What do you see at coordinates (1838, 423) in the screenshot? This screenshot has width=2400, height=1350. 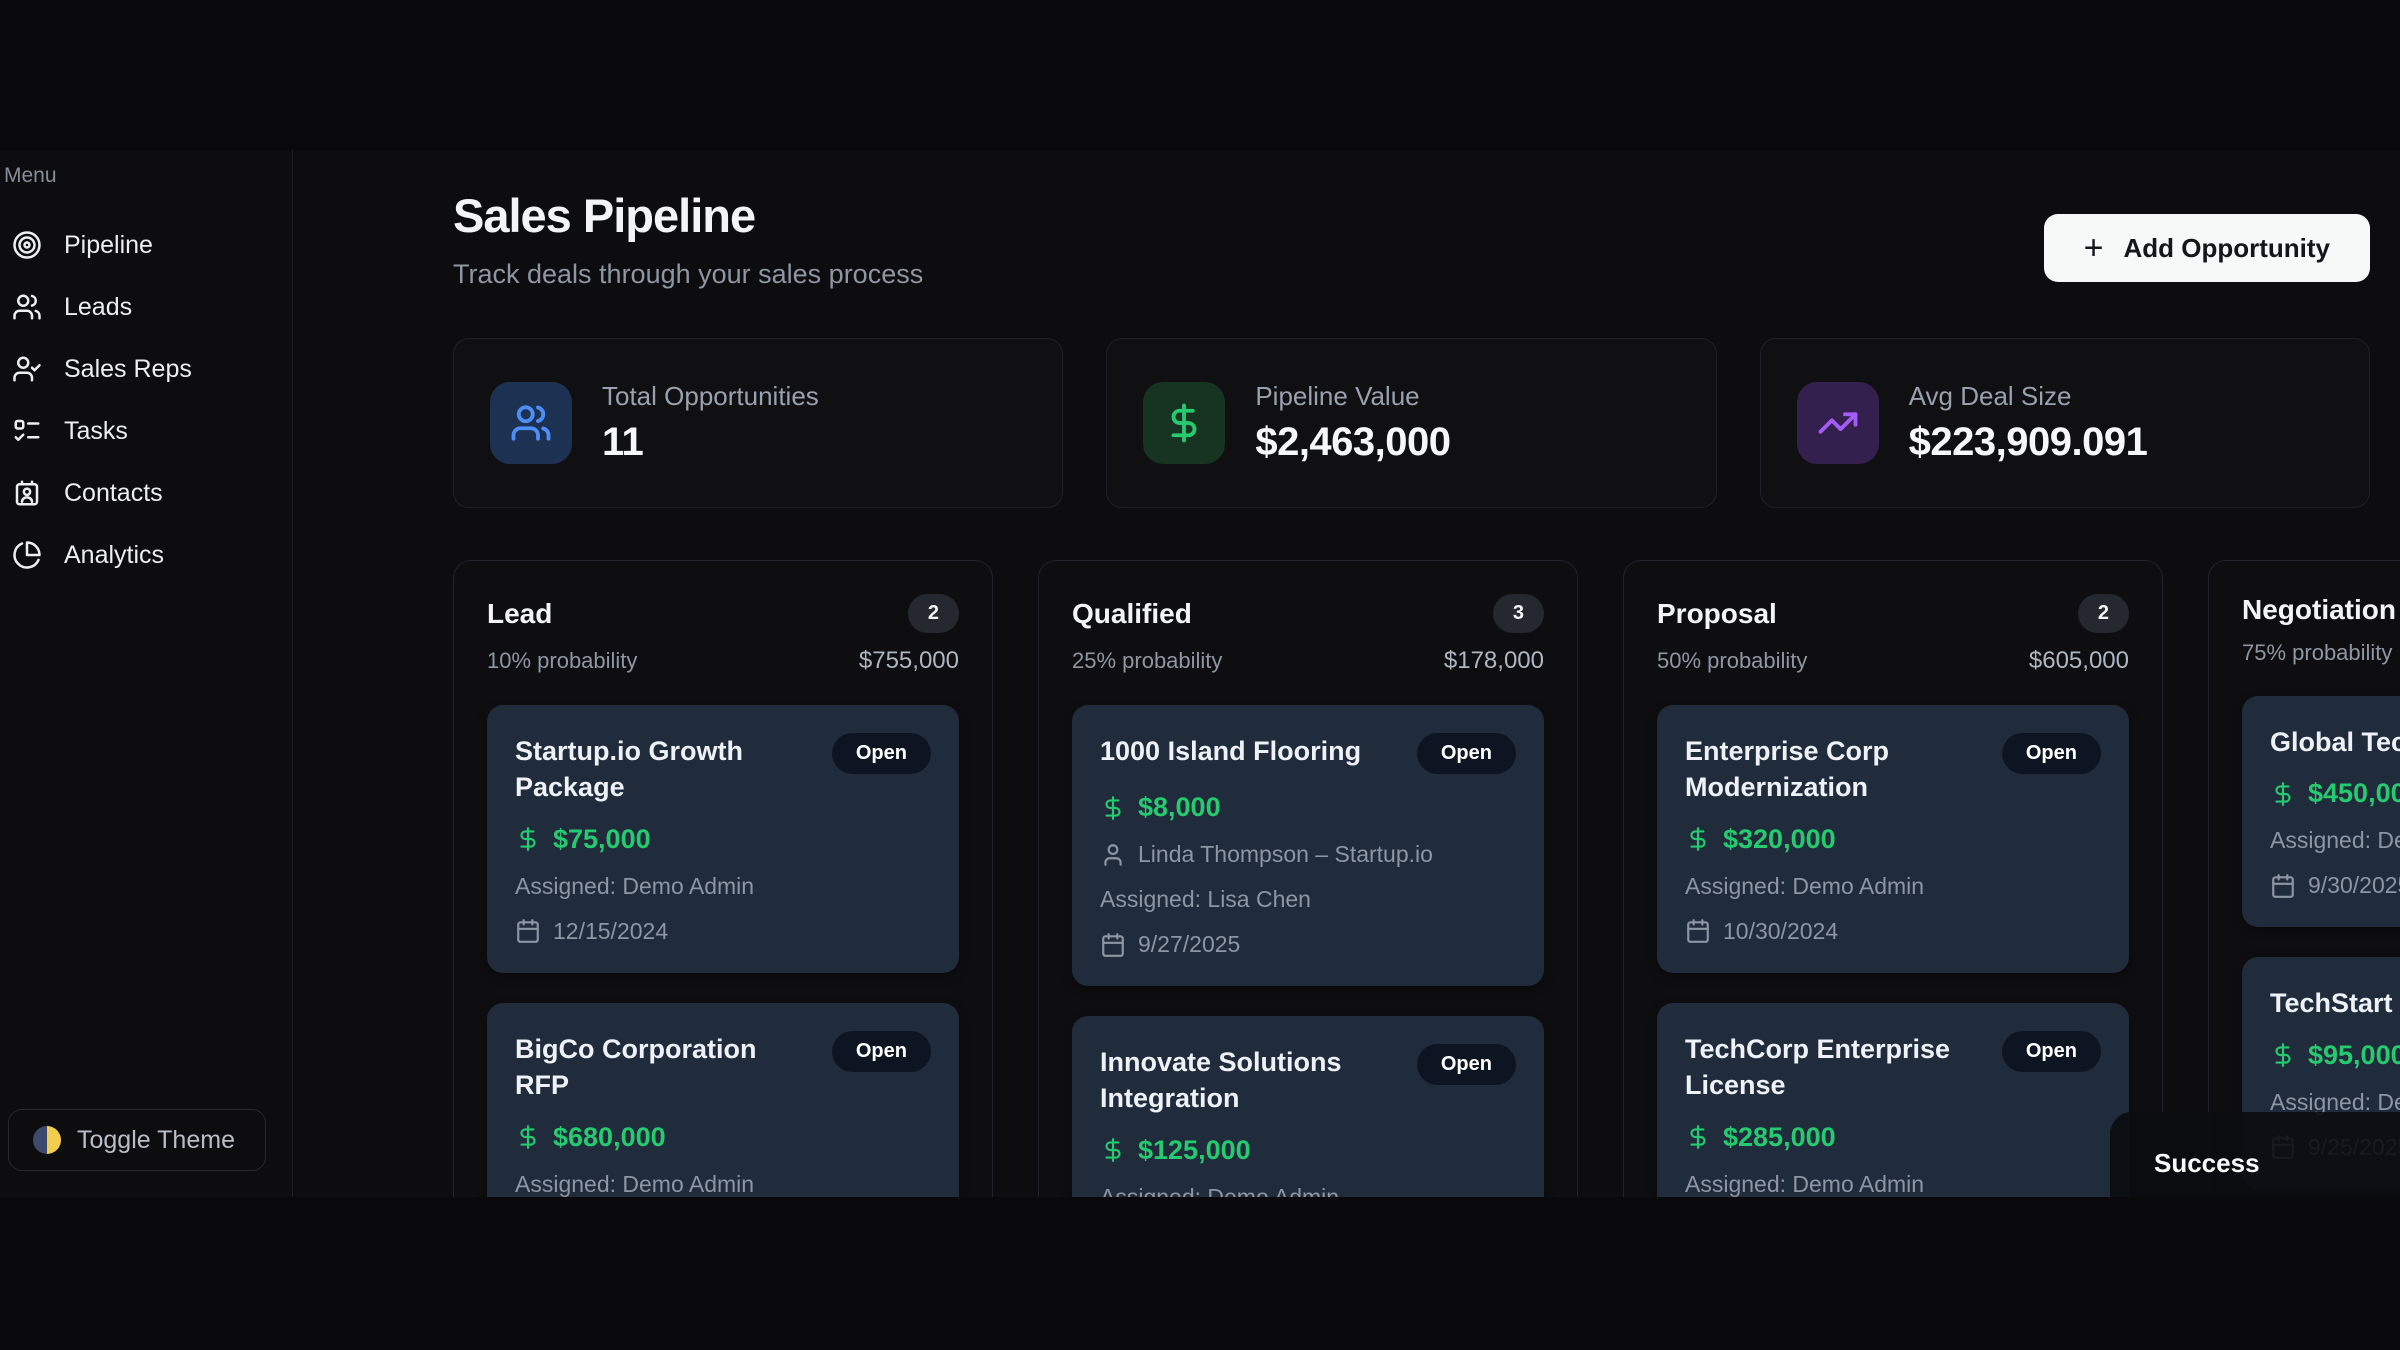 I see `trending-up-icon` at bounding box center [1838, 423].